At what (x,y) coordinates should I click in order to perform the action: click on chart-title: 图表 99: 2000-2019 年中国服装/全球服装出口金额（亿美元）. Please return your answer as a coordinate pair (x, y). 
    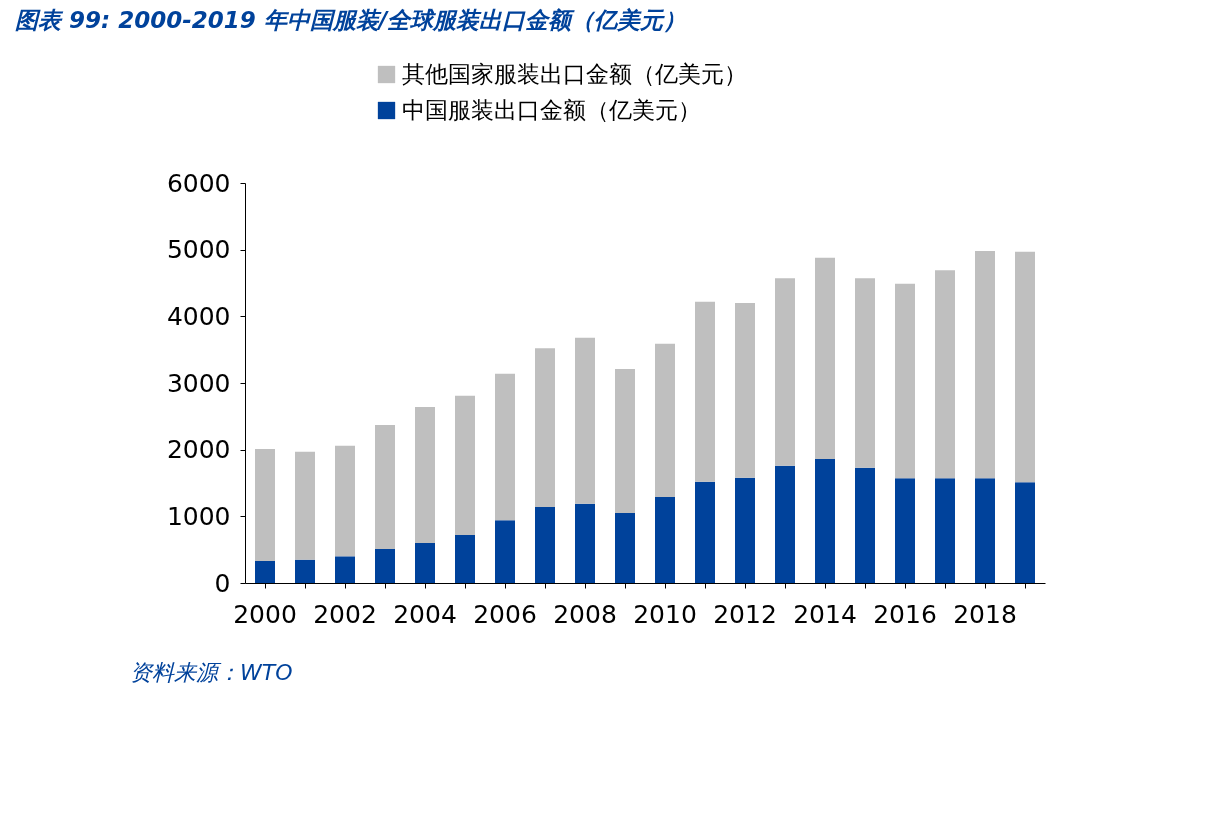
    Looking at the image, I should click on (351, 20).